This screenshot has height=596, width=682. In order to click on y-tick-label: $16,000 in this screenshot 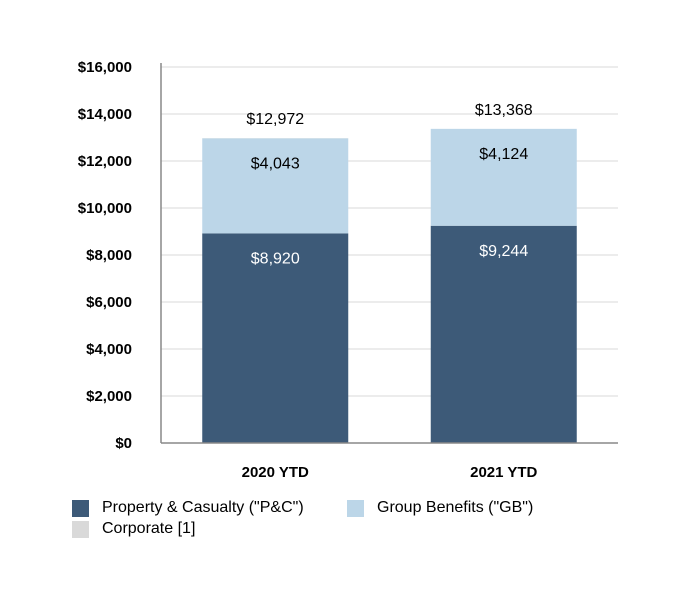, I will do `click(105, 67)`.